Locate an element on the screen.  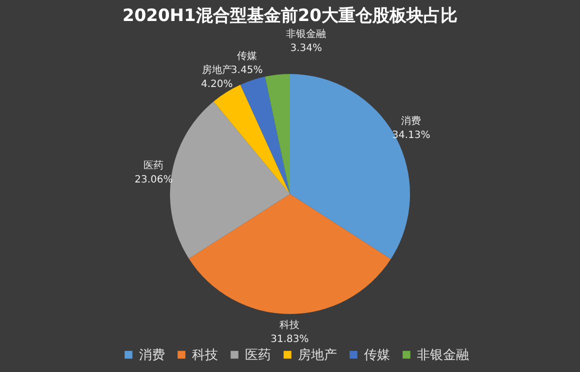
legend-label: 非银金融 is located at coordinates (443, 355).